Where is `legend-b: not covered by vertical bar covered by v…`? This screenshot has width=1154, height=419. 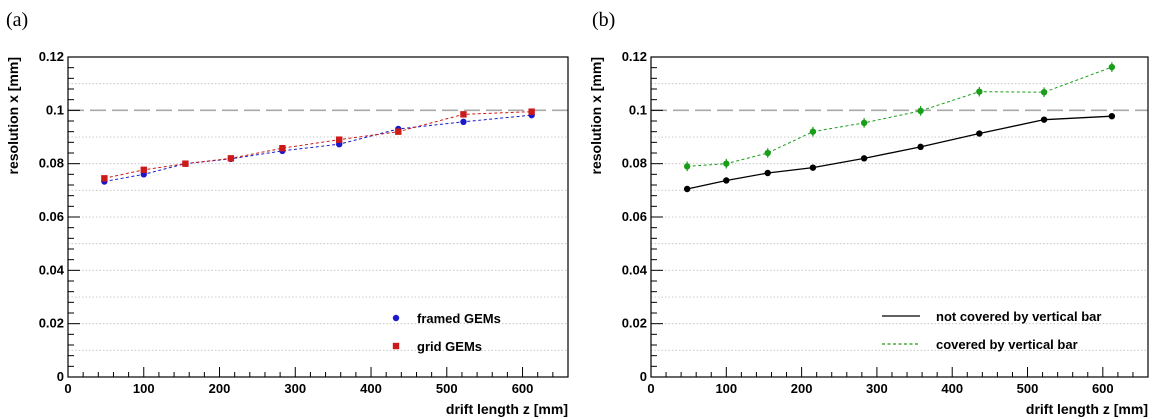 legend-b: not covered by vertical bar covered by v… is located at coordinates (991, 330).